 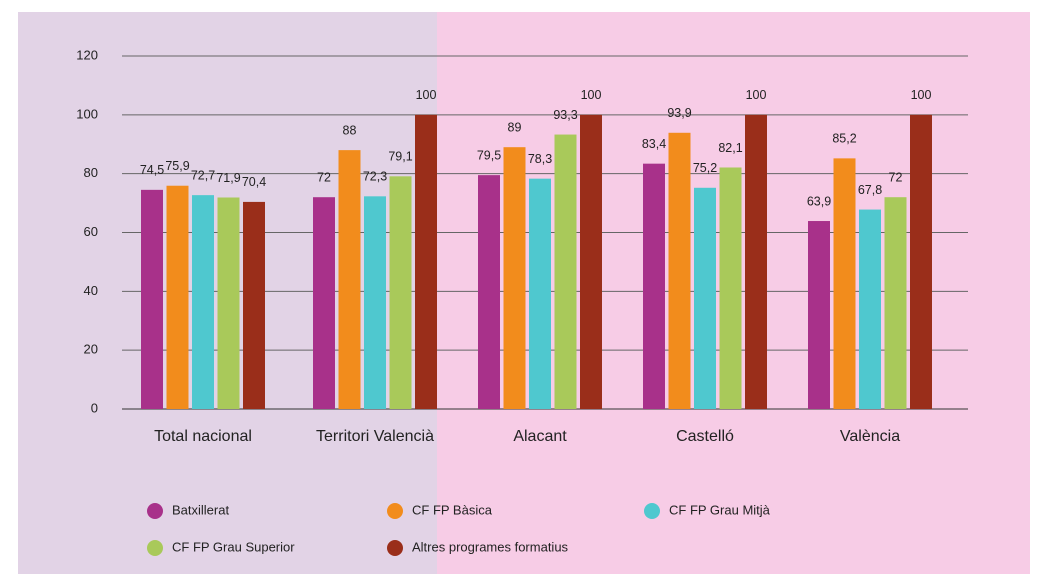 What do you see at coordinates (91, 231) in the screenshot?
I see `y-tick-label: 60` at bounding box center [91, 231].